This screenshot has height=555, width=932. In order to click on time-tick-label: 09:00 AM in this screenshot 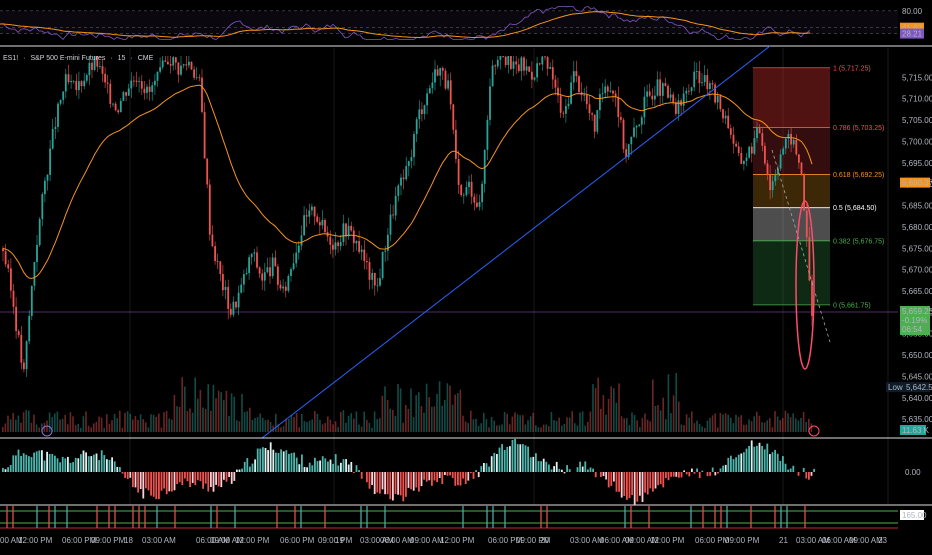, I will do `click(227, 540)`.